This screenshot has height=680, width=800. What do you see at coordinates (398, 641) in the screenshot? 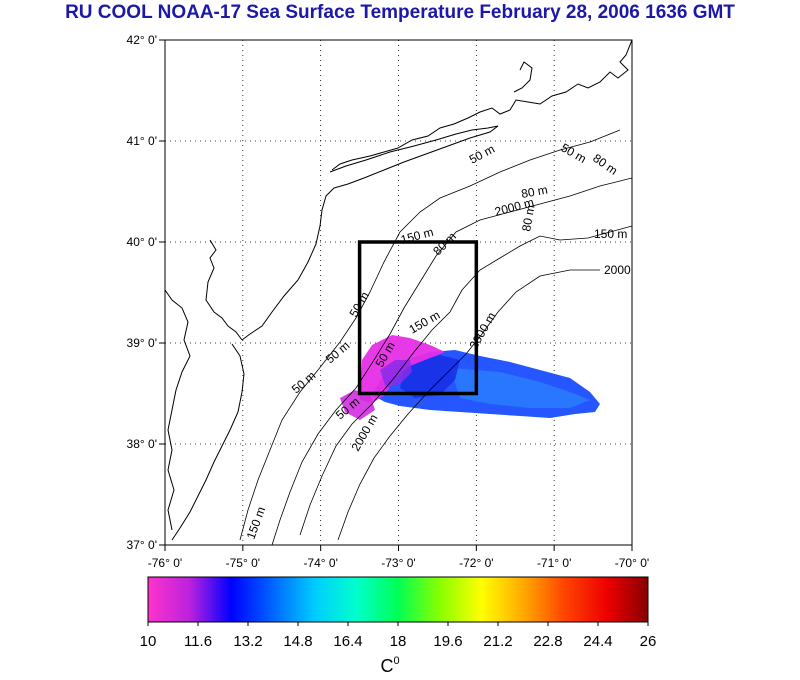
I see `colorbar-tick-label: 18` at bounding box center [398, 641].